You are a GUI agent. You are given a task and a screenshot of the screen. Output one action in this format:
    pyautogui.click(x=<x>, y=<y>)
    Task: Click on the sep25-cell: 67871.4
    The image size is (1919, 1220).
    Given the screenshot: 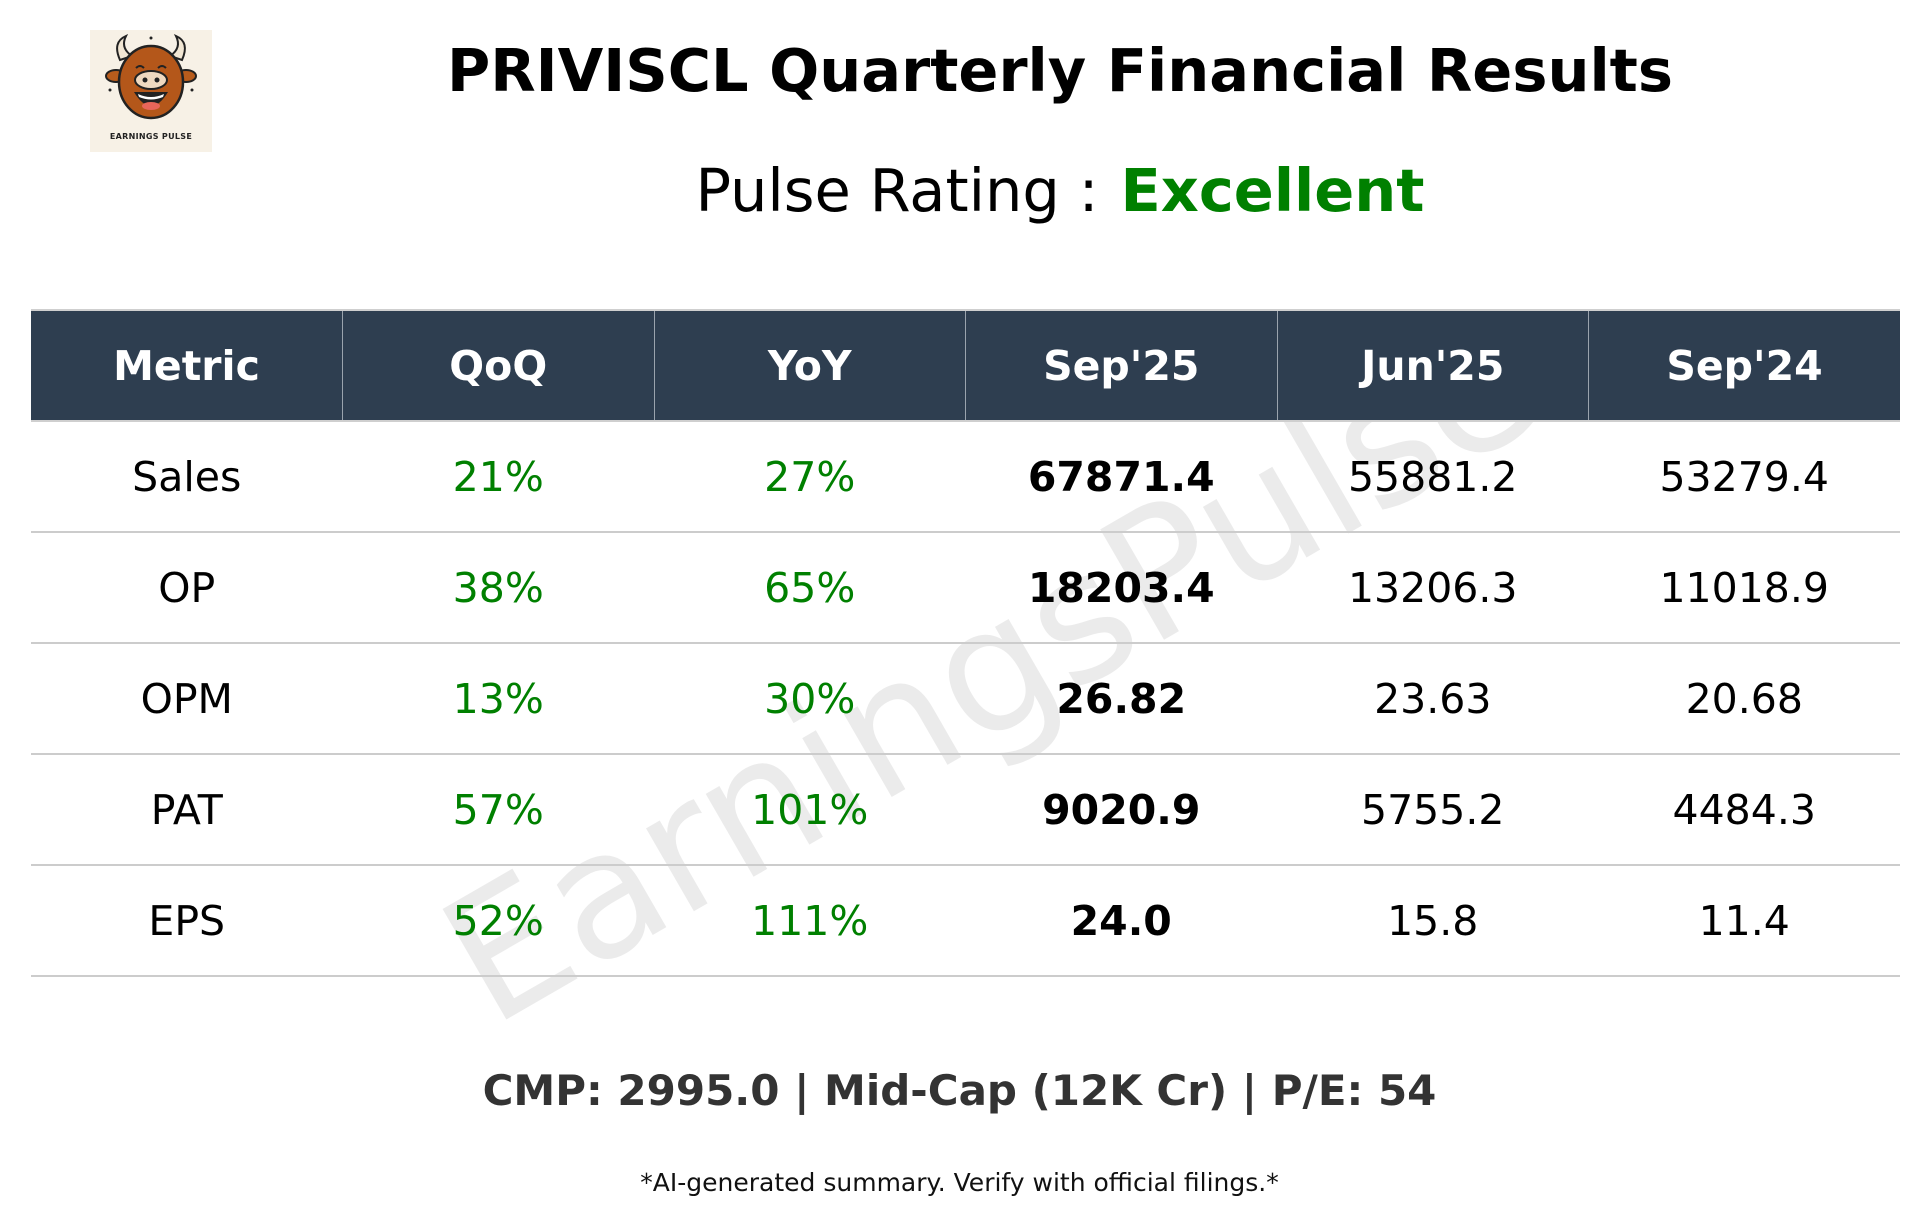 What is the action you would take?
    pyautogui.click(x=1121, y=477)
    